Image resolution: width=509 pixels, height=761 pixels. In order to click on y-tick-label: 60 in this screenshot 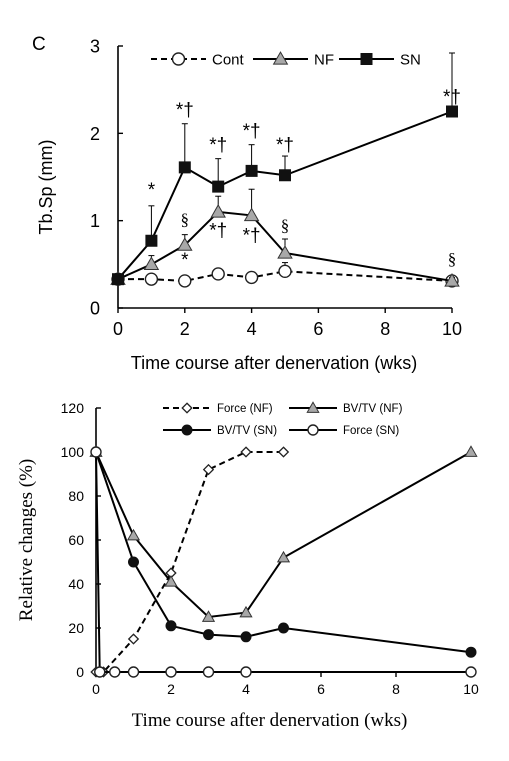, I will do `click(76, 540)`.